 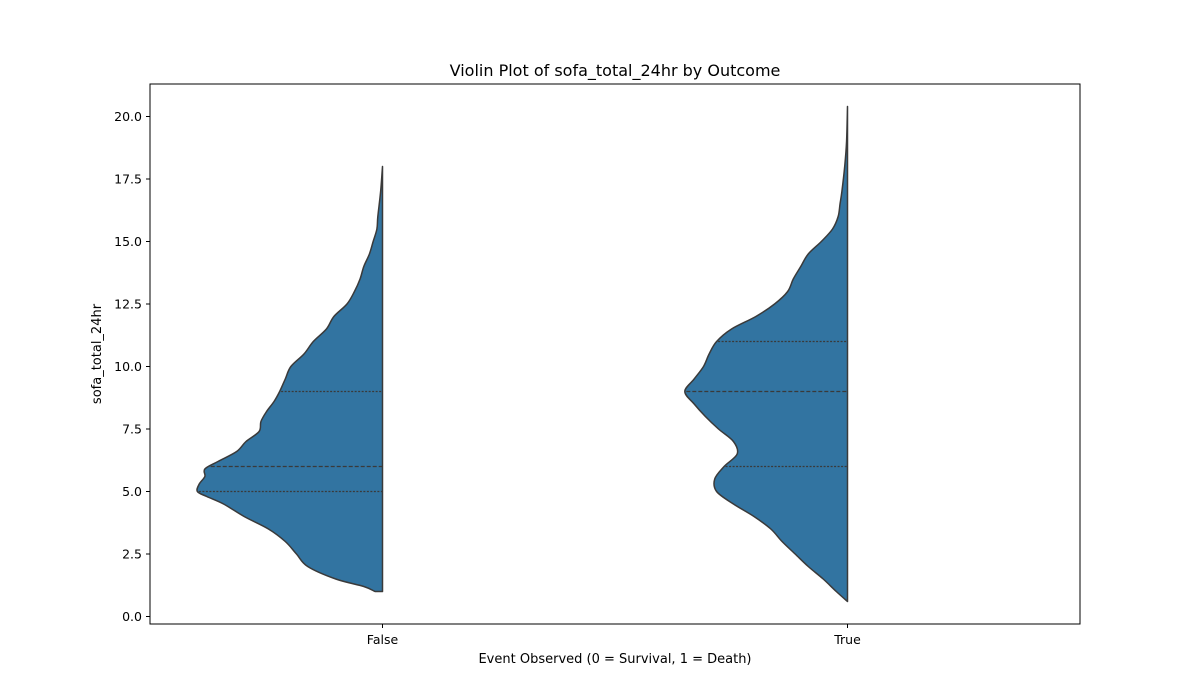 I want to click on x-axis: False True, so click(x=614, y=635).